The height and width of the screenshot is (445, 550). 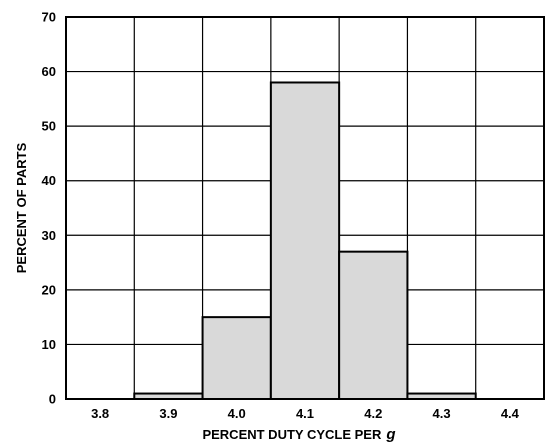 I want to click on y-tick-label: 10, so click(x=49, y=344).